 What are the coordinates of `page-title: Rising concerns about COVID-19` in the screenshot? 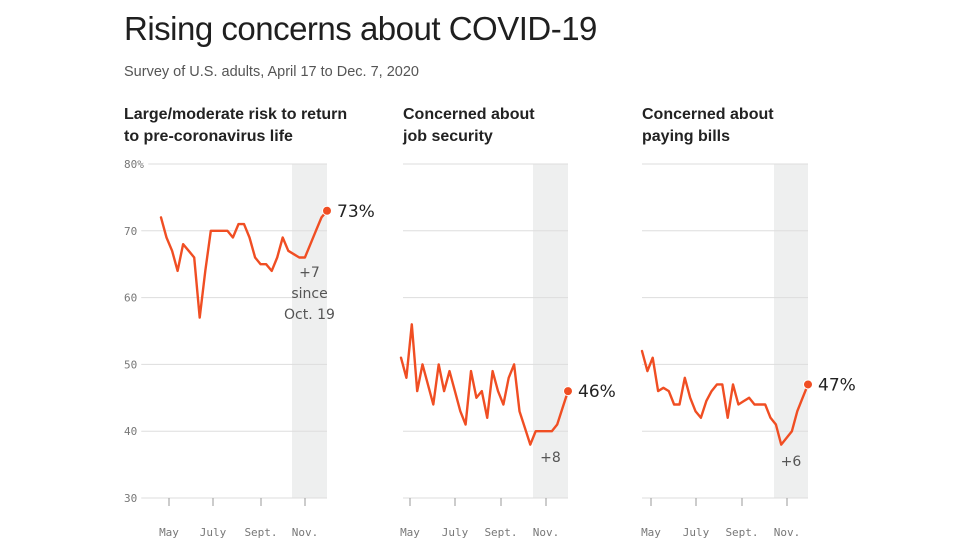 It's located at (360, 28).